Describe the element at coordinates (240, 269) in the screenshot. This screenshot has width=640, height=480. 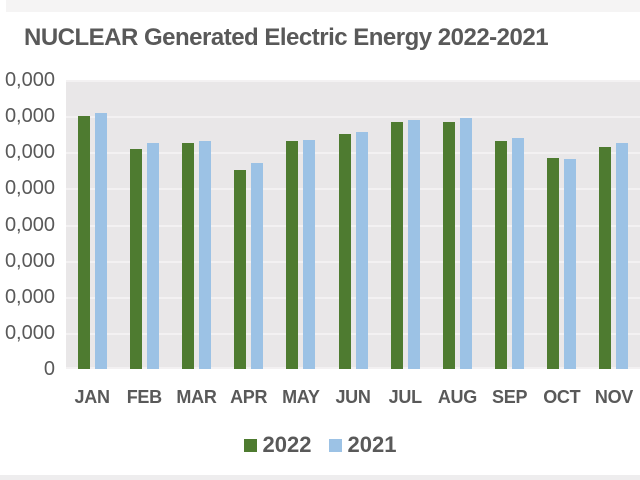
I see `bar-2022-apr` at that location.